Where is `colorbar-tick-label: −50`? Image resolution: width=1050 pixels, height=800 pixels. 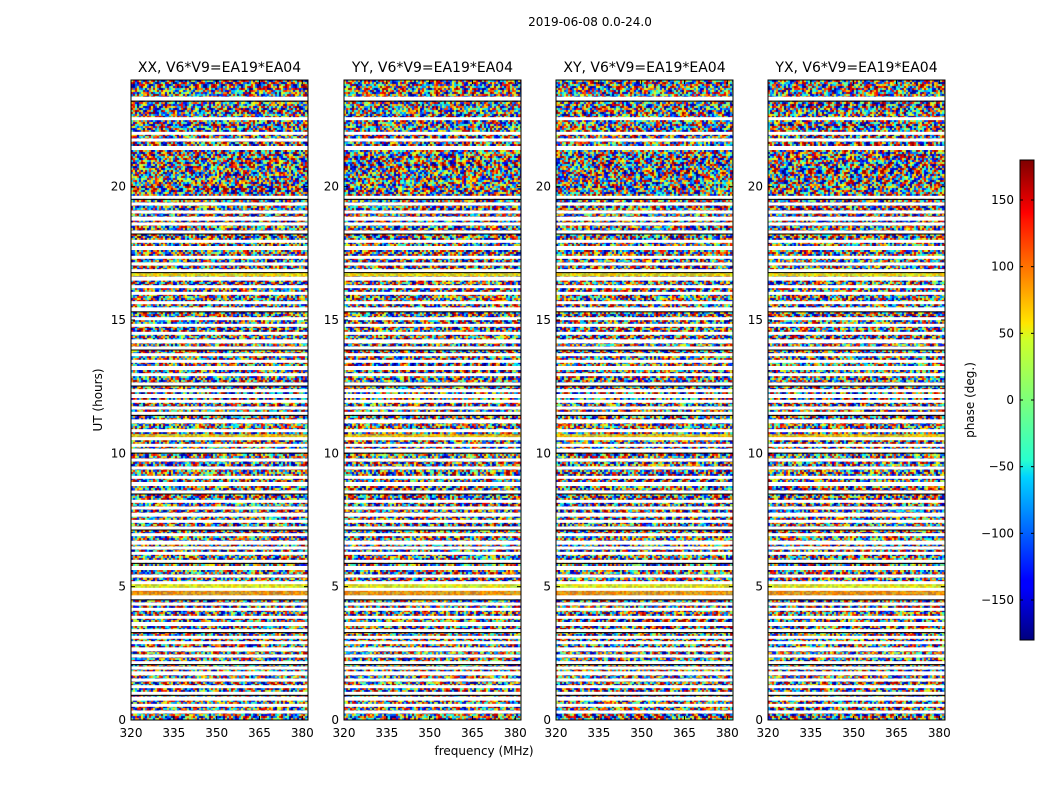
colorbar-tick-label: −50 is located at coordinates (1001, 467).